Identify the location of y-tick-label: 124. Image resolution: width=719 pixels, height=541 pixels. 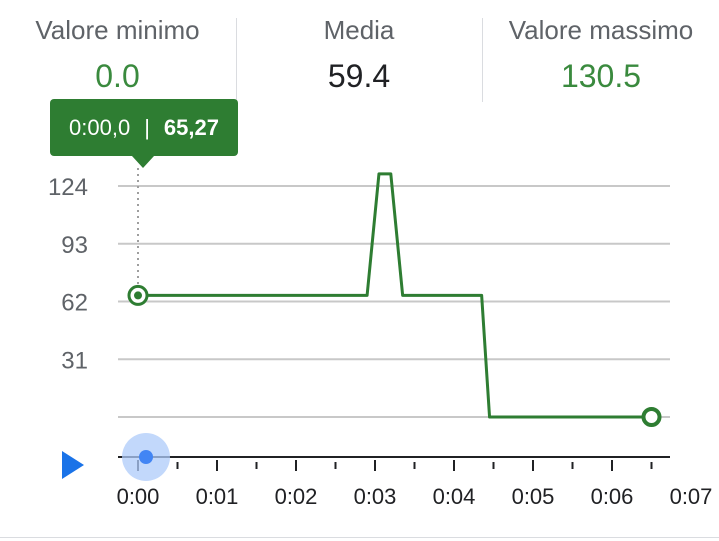
(68, 187).